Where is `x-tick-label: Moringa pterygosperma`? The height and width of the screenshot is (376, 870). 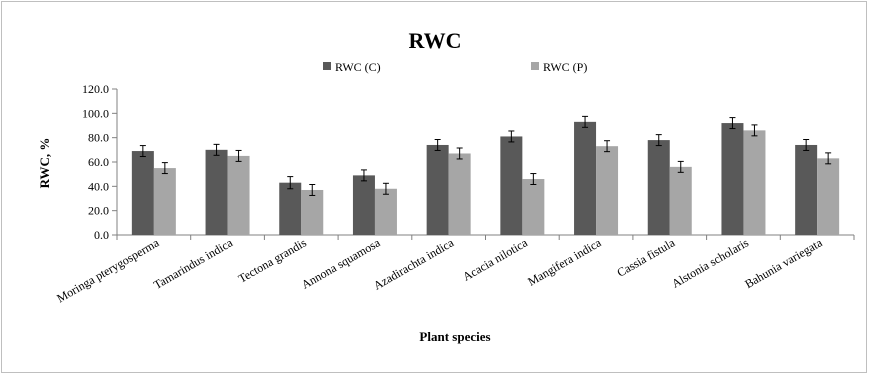 x-tick-label: Moringa pterygosperma is located at coordinates (108, 270).